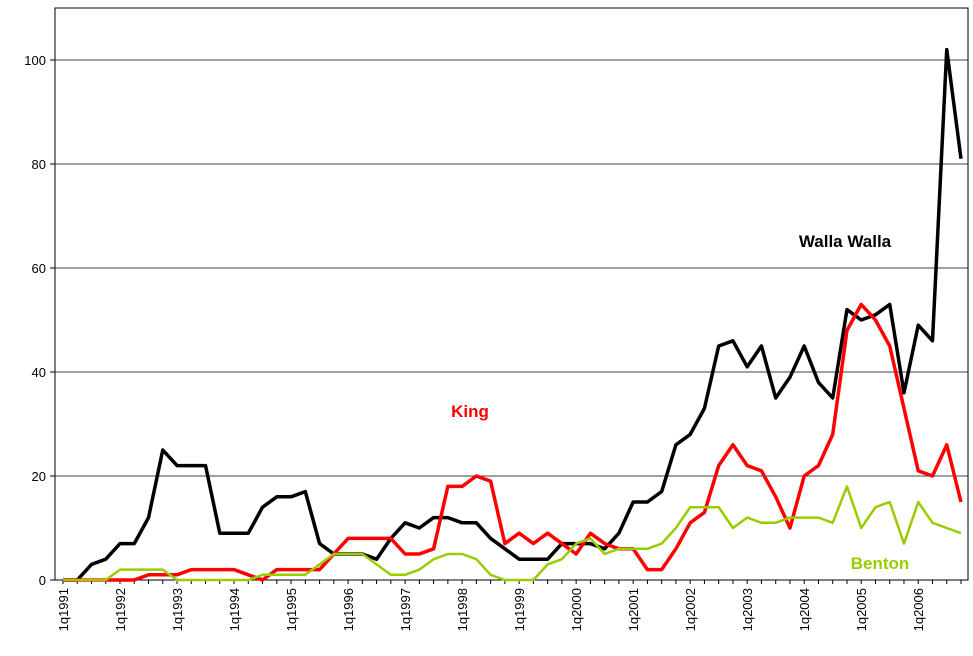 The width and height of the screenshot is (973, 656). Describe the element at coordinates (747, 609) in the screenshot. I see `x-tick-label: 1q2003` at that location.